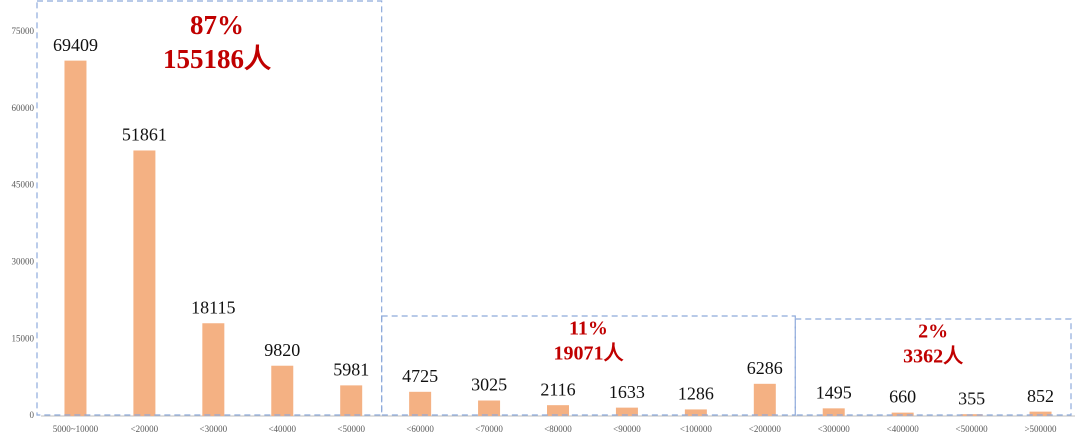 The width and height of the screenshot is (1080, 441). I want to click on value-label: 355, so click(971, 398).